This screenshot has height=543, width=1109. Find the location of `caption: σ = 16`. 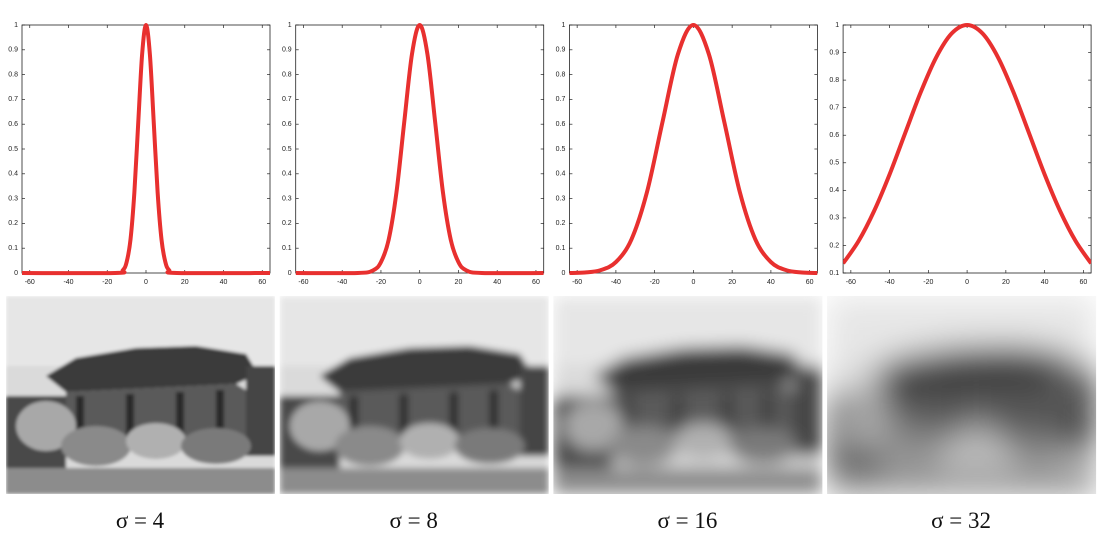

caption: σ = 16 is located at coordinates (687, 520).